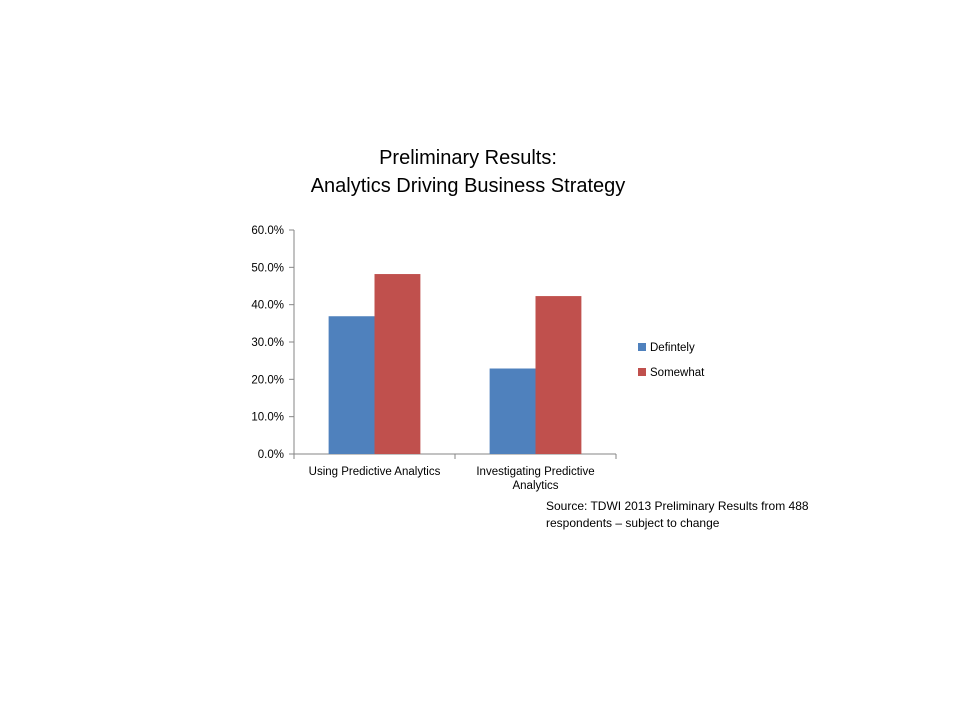 This screenshot has height=720, width=960. What do you see at coordinates (267, 231) in the screenshot?
I see `y-tick-label: 60.0%` at bounding box center [267, 231].